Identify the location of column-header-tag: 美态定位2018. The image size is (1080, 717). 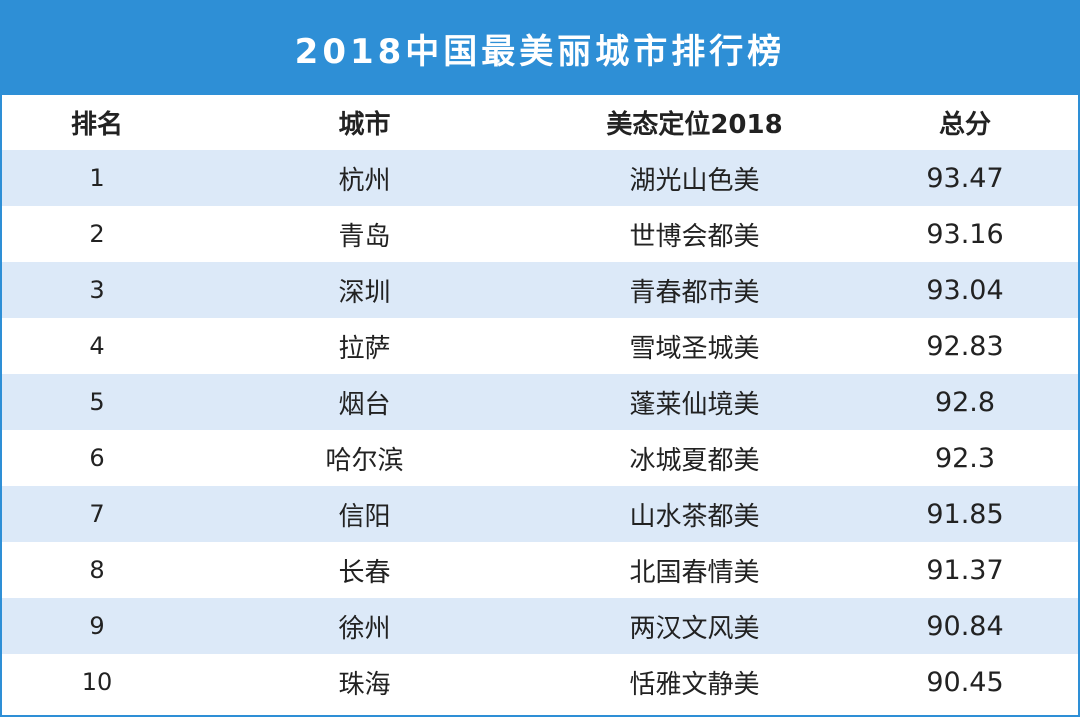
(694, 125).